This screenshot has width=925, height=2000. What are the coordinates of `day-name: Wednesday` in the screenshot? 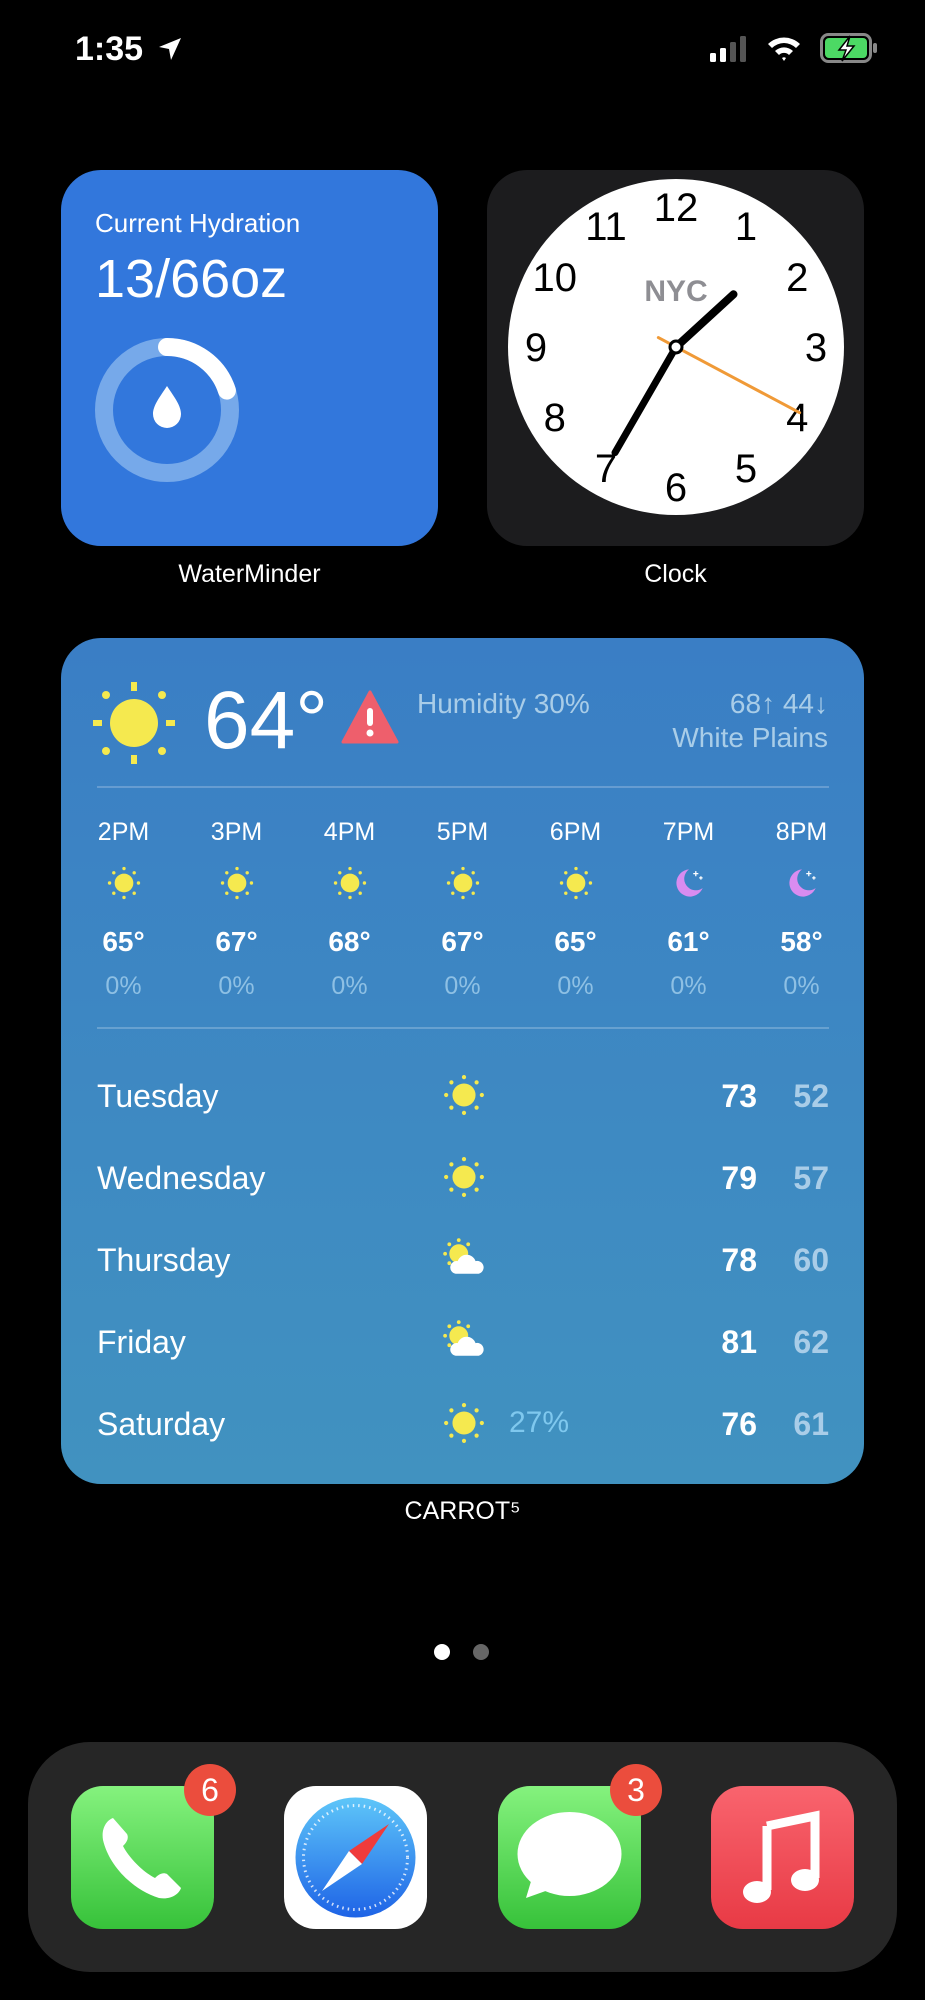 It's located at (181, 1178).